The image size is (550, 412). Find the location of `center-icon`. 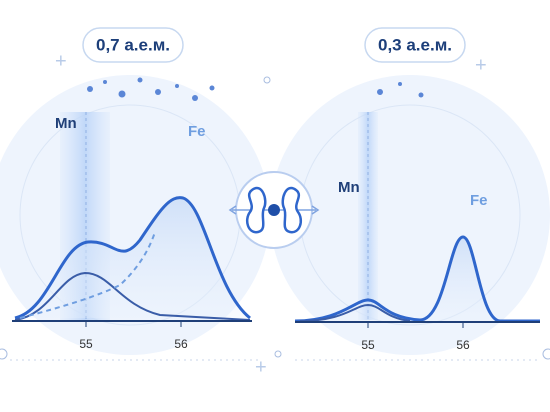

center-icon is located at coordinates (274, 210).